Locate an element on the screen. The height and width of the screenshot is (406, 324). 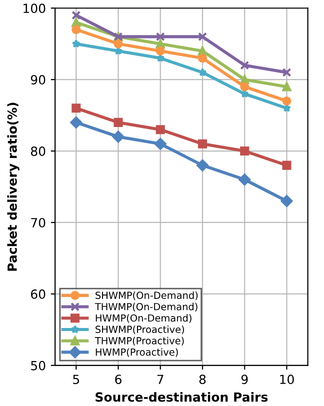
legend-label: HWMP(On-Demand) is located at coordinates (144, 318).